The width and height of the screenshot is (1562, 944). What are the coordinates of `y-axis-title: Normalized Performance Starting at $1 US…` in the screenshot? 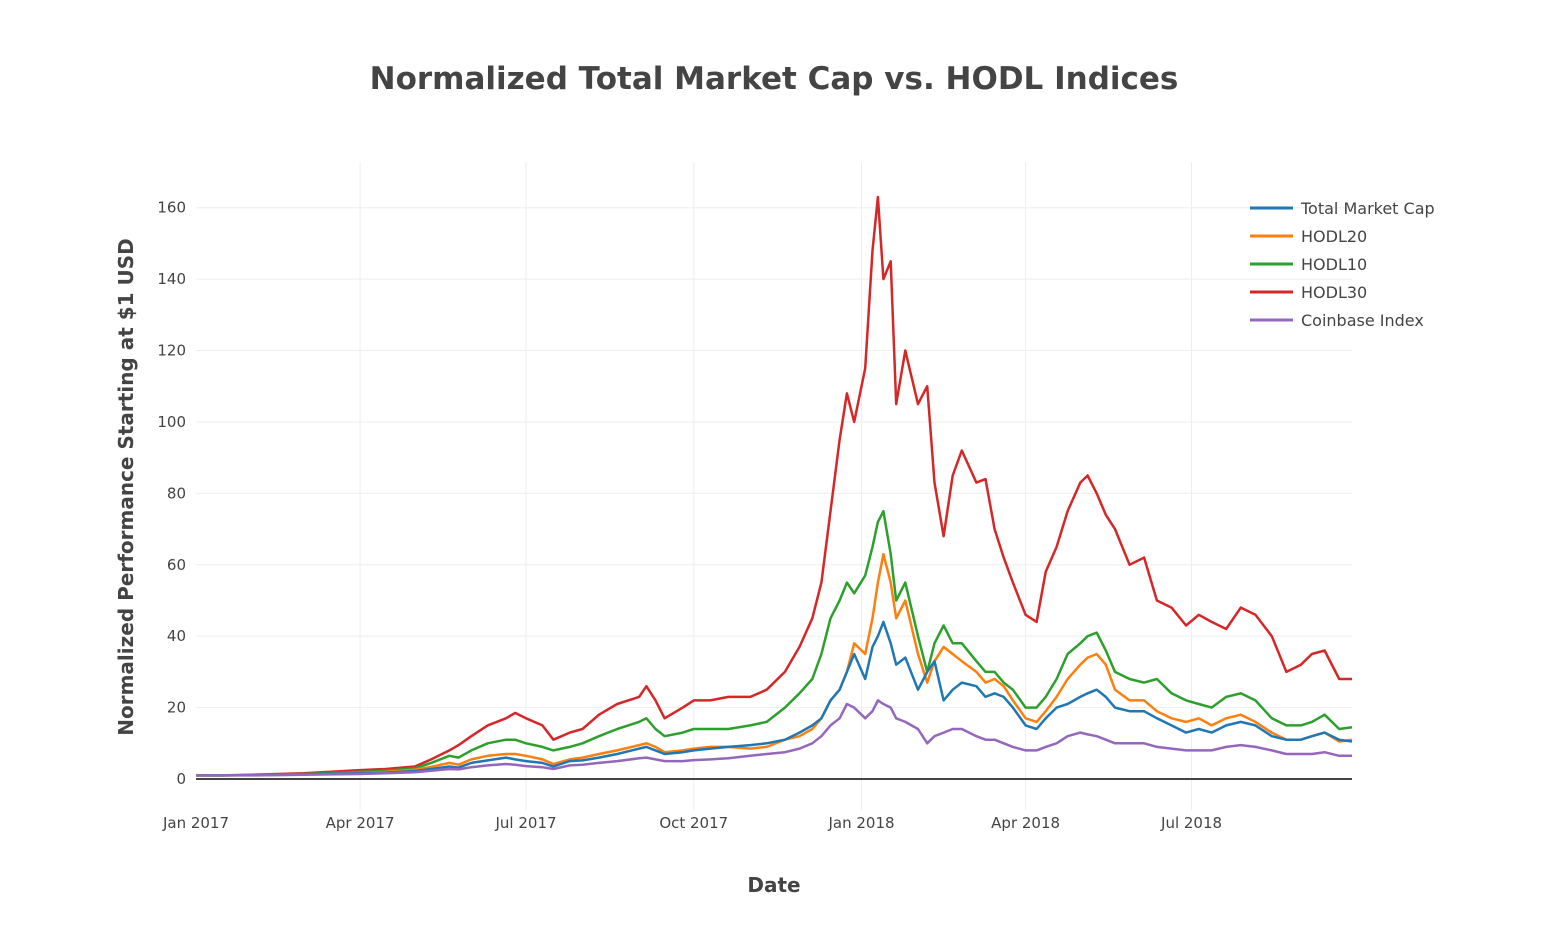 It's located at (126, 487).